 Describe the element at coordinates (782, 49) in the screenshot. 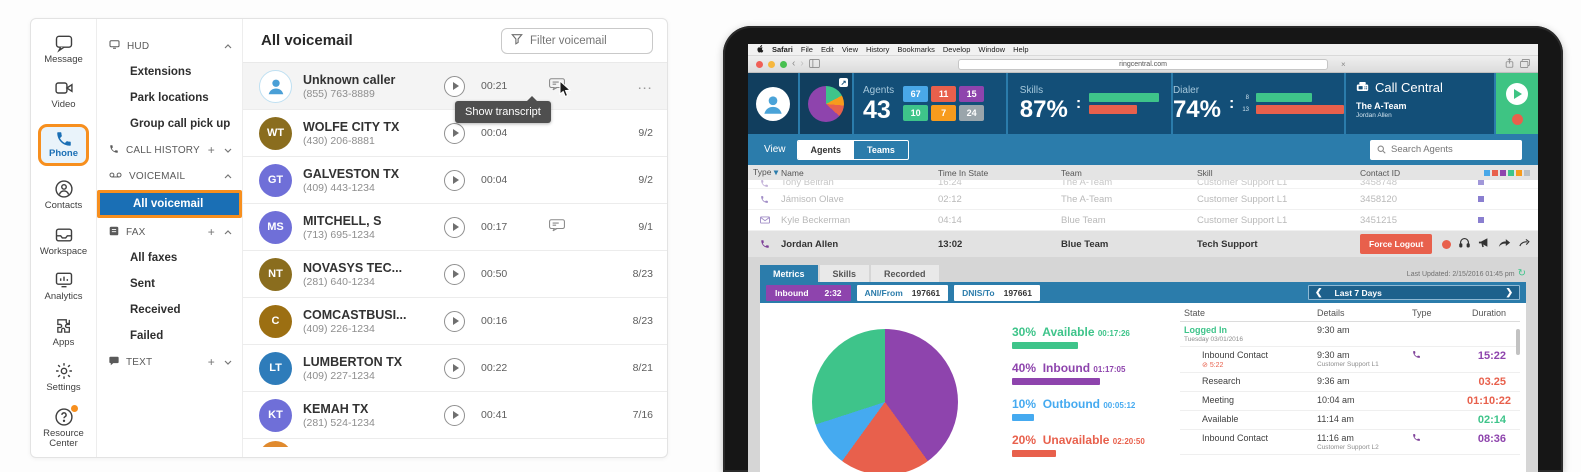

I see `menu-safari: Safari` at that location.